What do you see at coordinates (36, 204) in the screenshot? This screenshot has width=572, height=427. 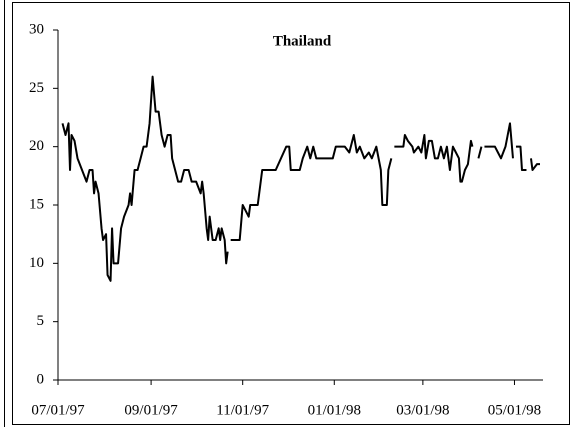 I see `y-tick-label: 15` at bounding box center [36, 204].